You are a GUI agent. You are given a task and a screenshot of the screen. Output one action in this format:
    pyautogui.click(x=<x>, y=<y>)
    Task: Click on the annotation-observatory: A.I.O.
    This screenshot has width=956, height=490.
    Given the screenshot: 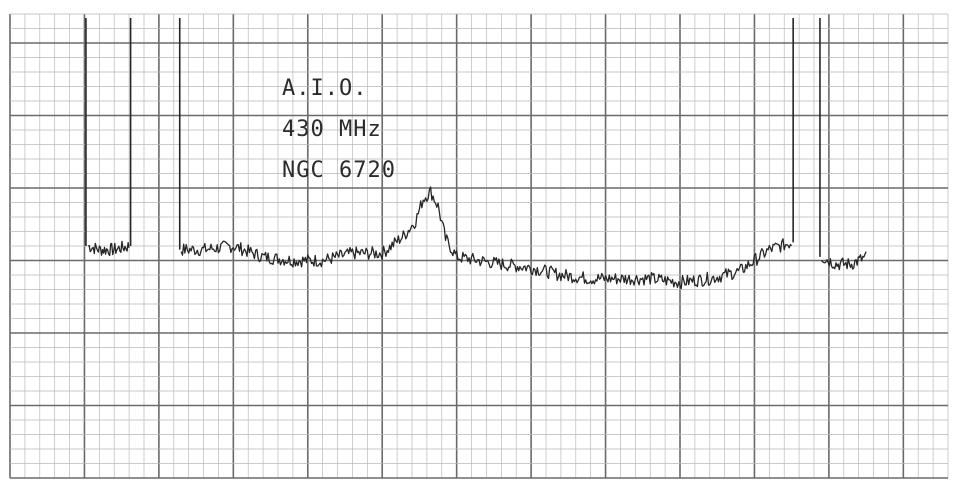 What is the action you would take?
    pyautogui.click(x=325, y=88)
    